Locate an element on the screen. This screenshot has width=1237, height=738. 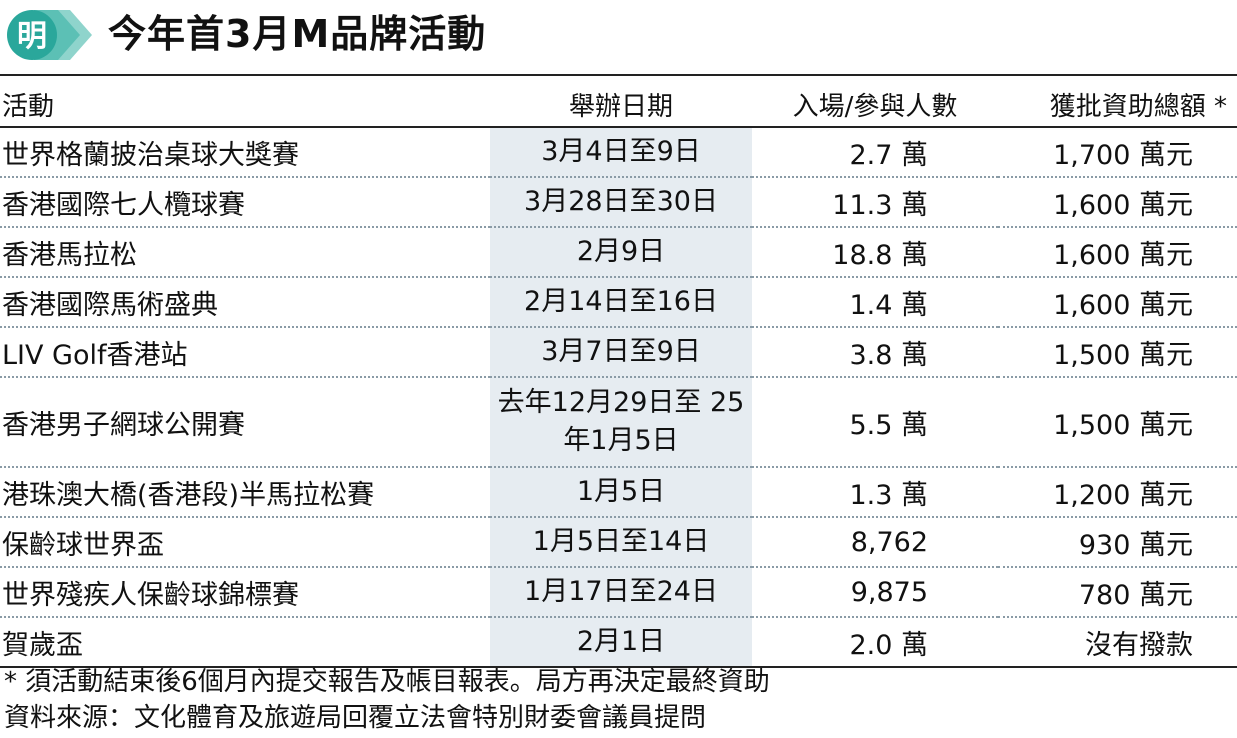
table-row: 香港國際馬術盛典 2月14日至16日 1.4 萬 1,600 萬元 is located at coordinates (618, 302).